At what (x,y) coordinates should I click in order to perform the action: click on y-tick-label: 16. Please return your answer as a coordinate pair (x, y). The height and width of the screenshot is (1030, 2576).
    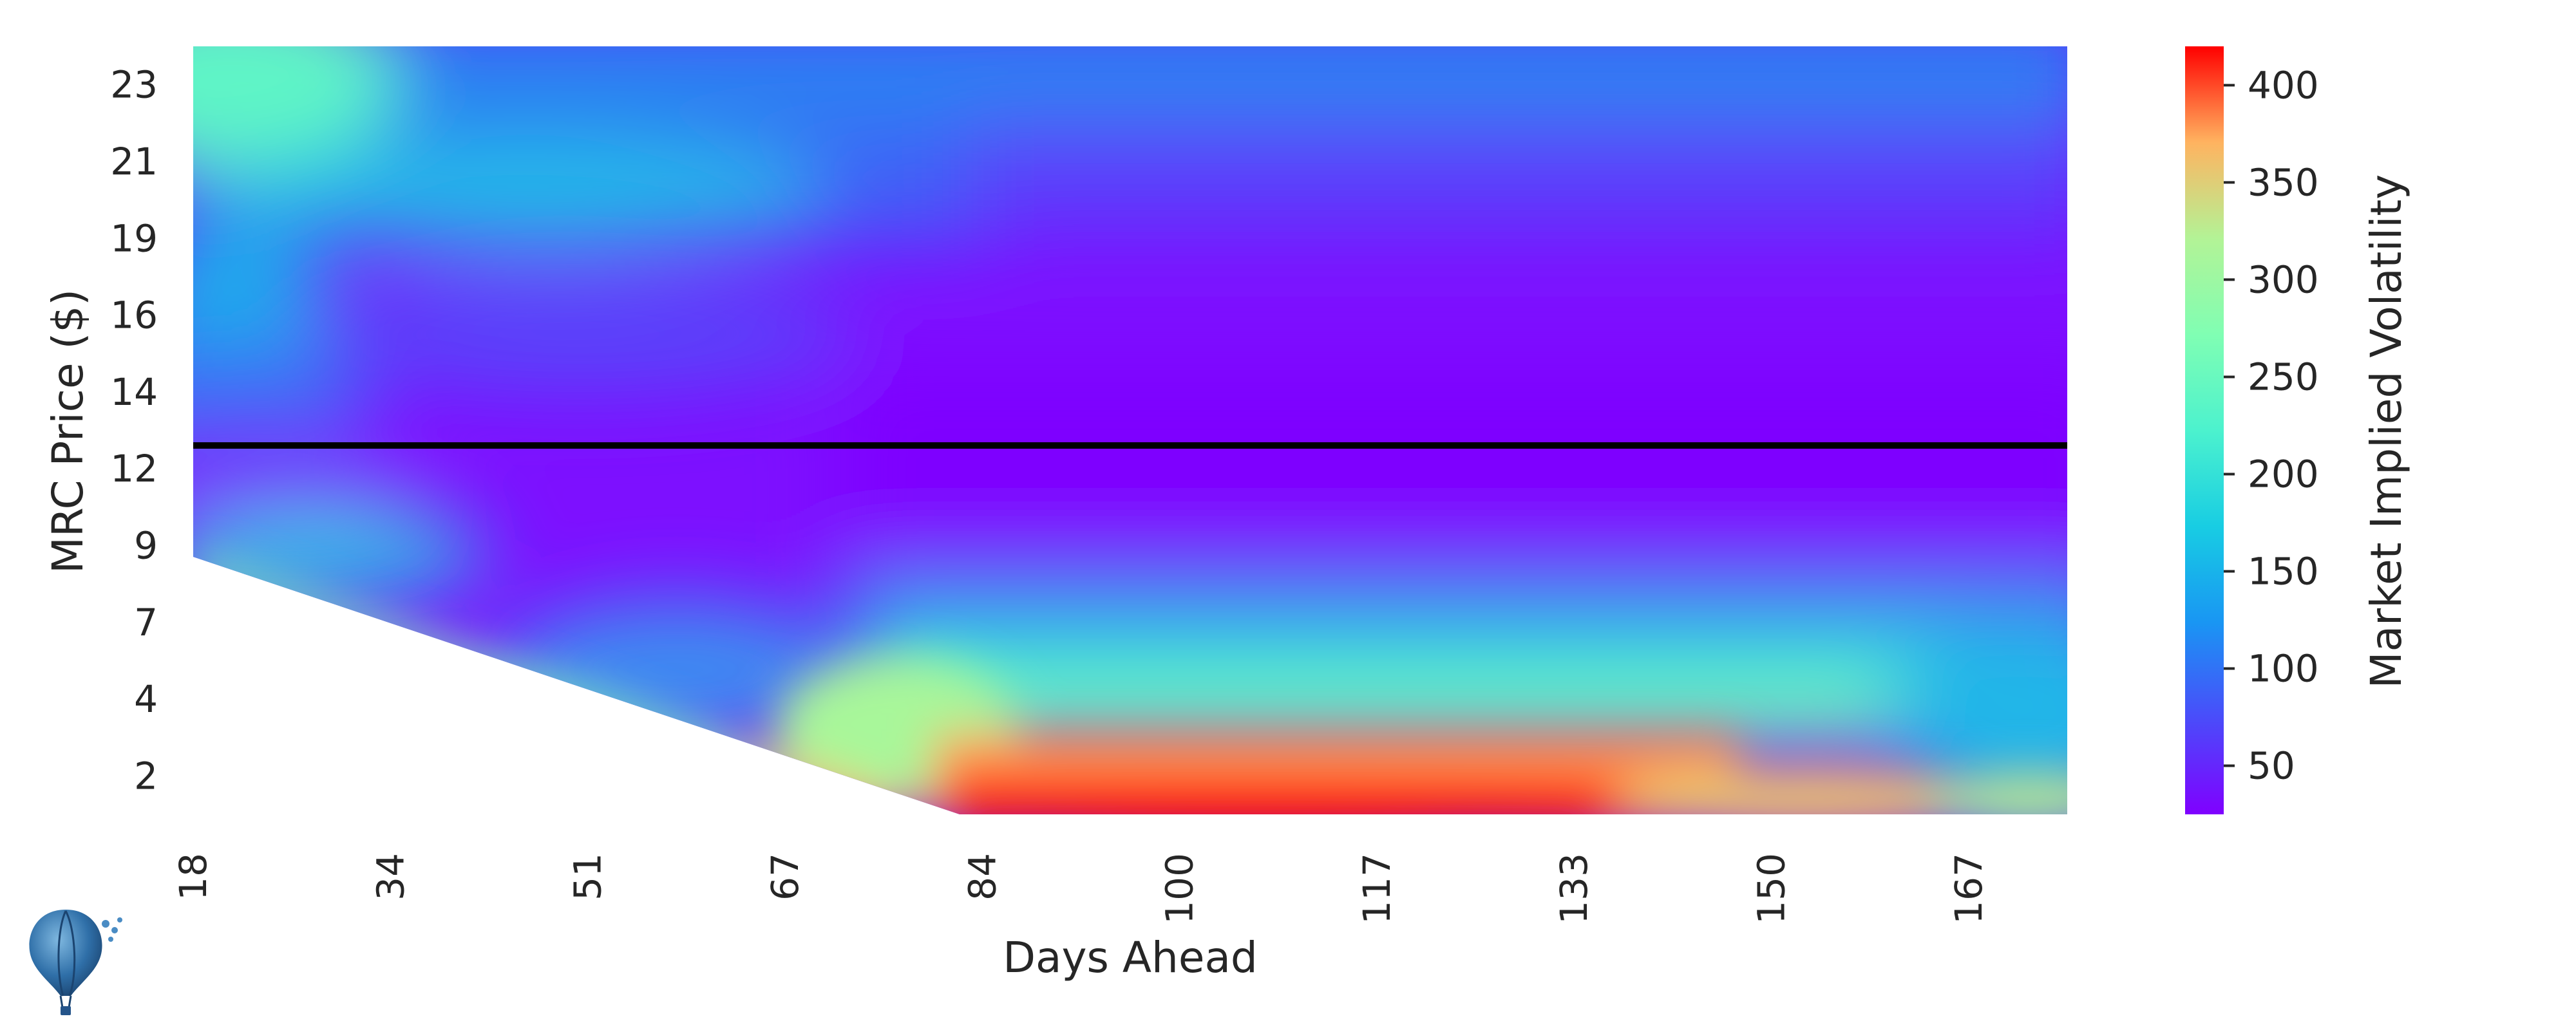
    Looking at the image, I should click on (134, 315).